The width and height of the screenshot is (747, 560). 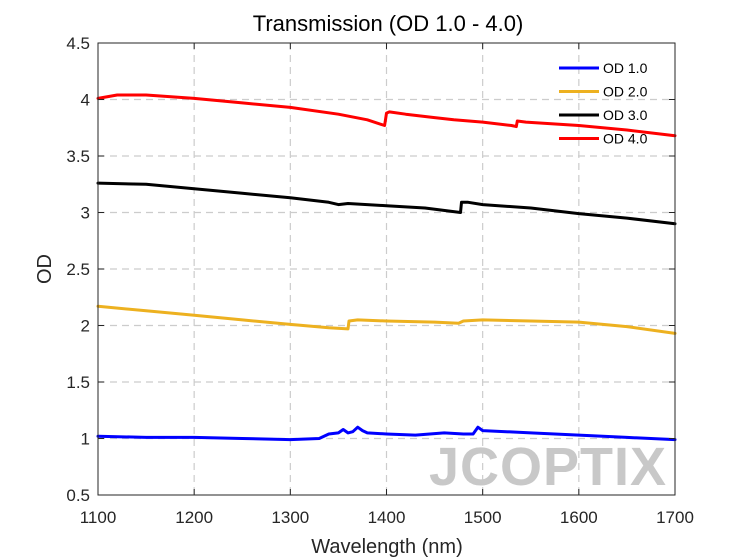 I want to click on y-tick-label: 2.5, so click(x=78, y=269).